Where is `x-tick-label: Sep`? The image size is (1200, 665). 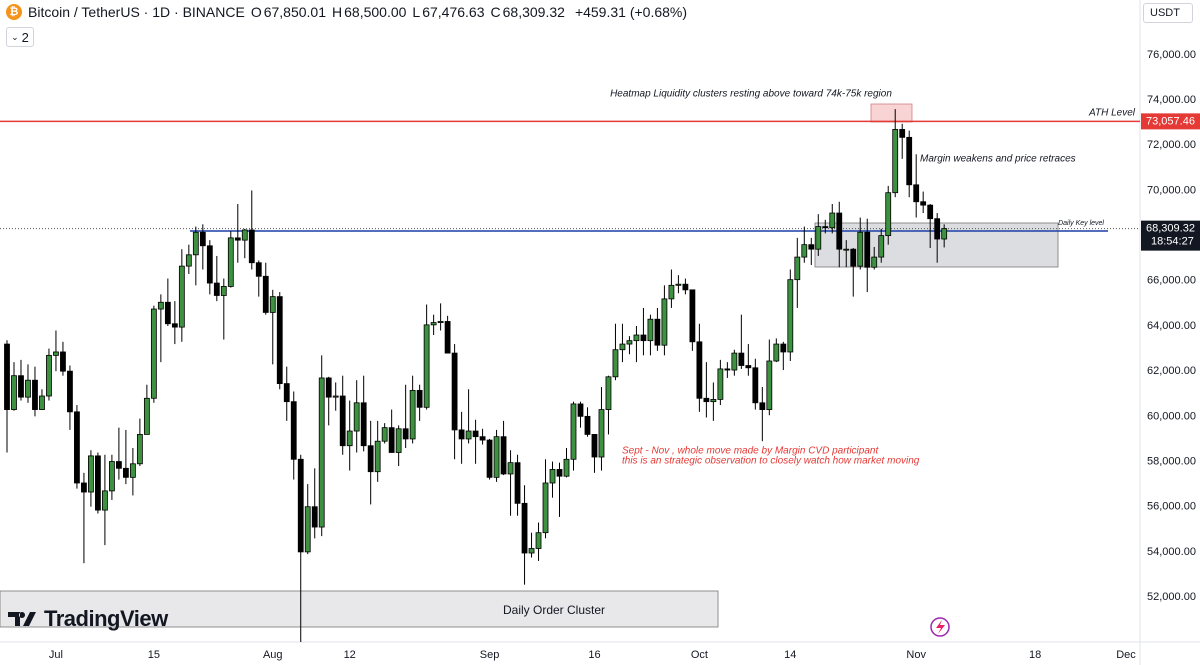
x-tick-label: Sep is located at coordinates (490, 655).